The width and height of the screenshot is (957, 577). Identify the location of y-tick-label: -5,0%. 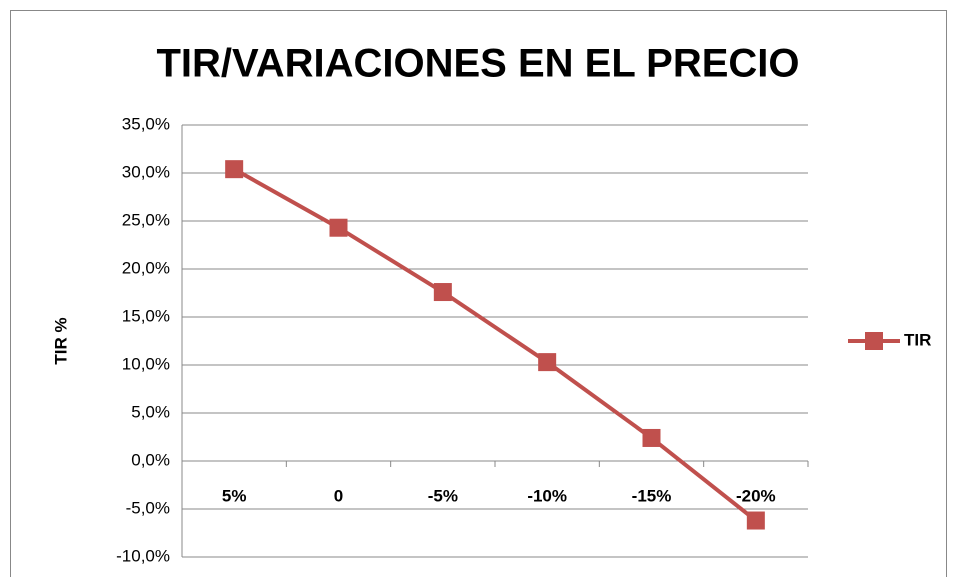
(148, 507).